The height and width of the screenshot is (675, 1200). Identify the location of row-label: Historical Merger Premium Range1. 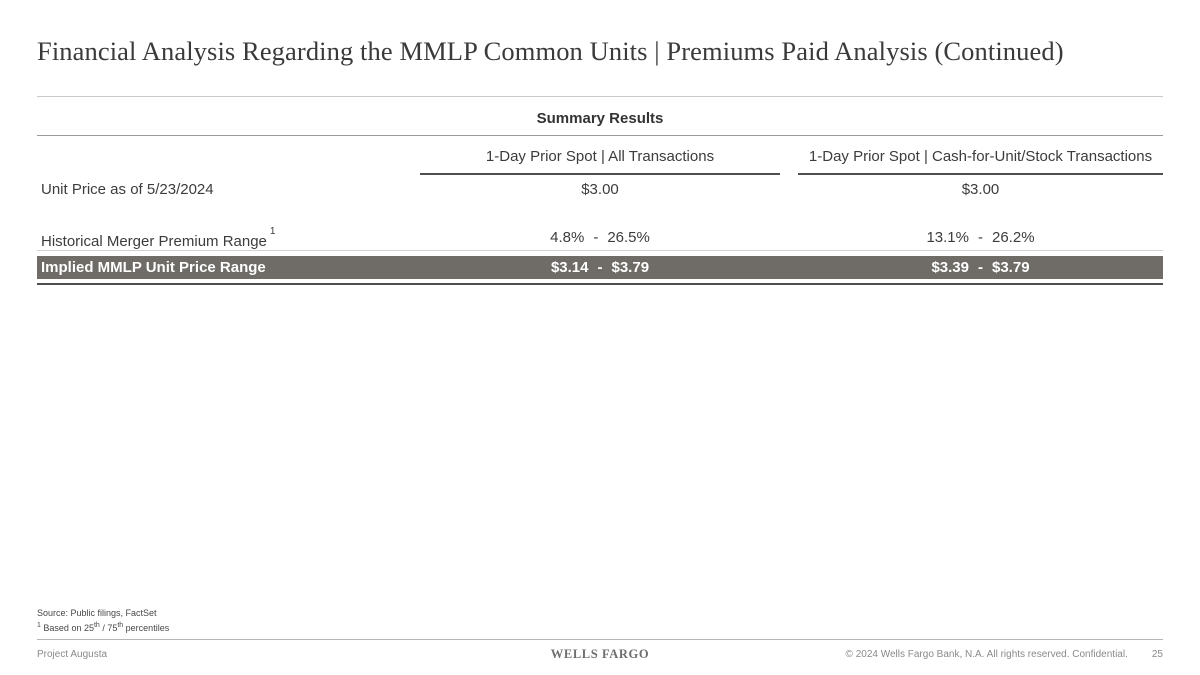
(158, 238).